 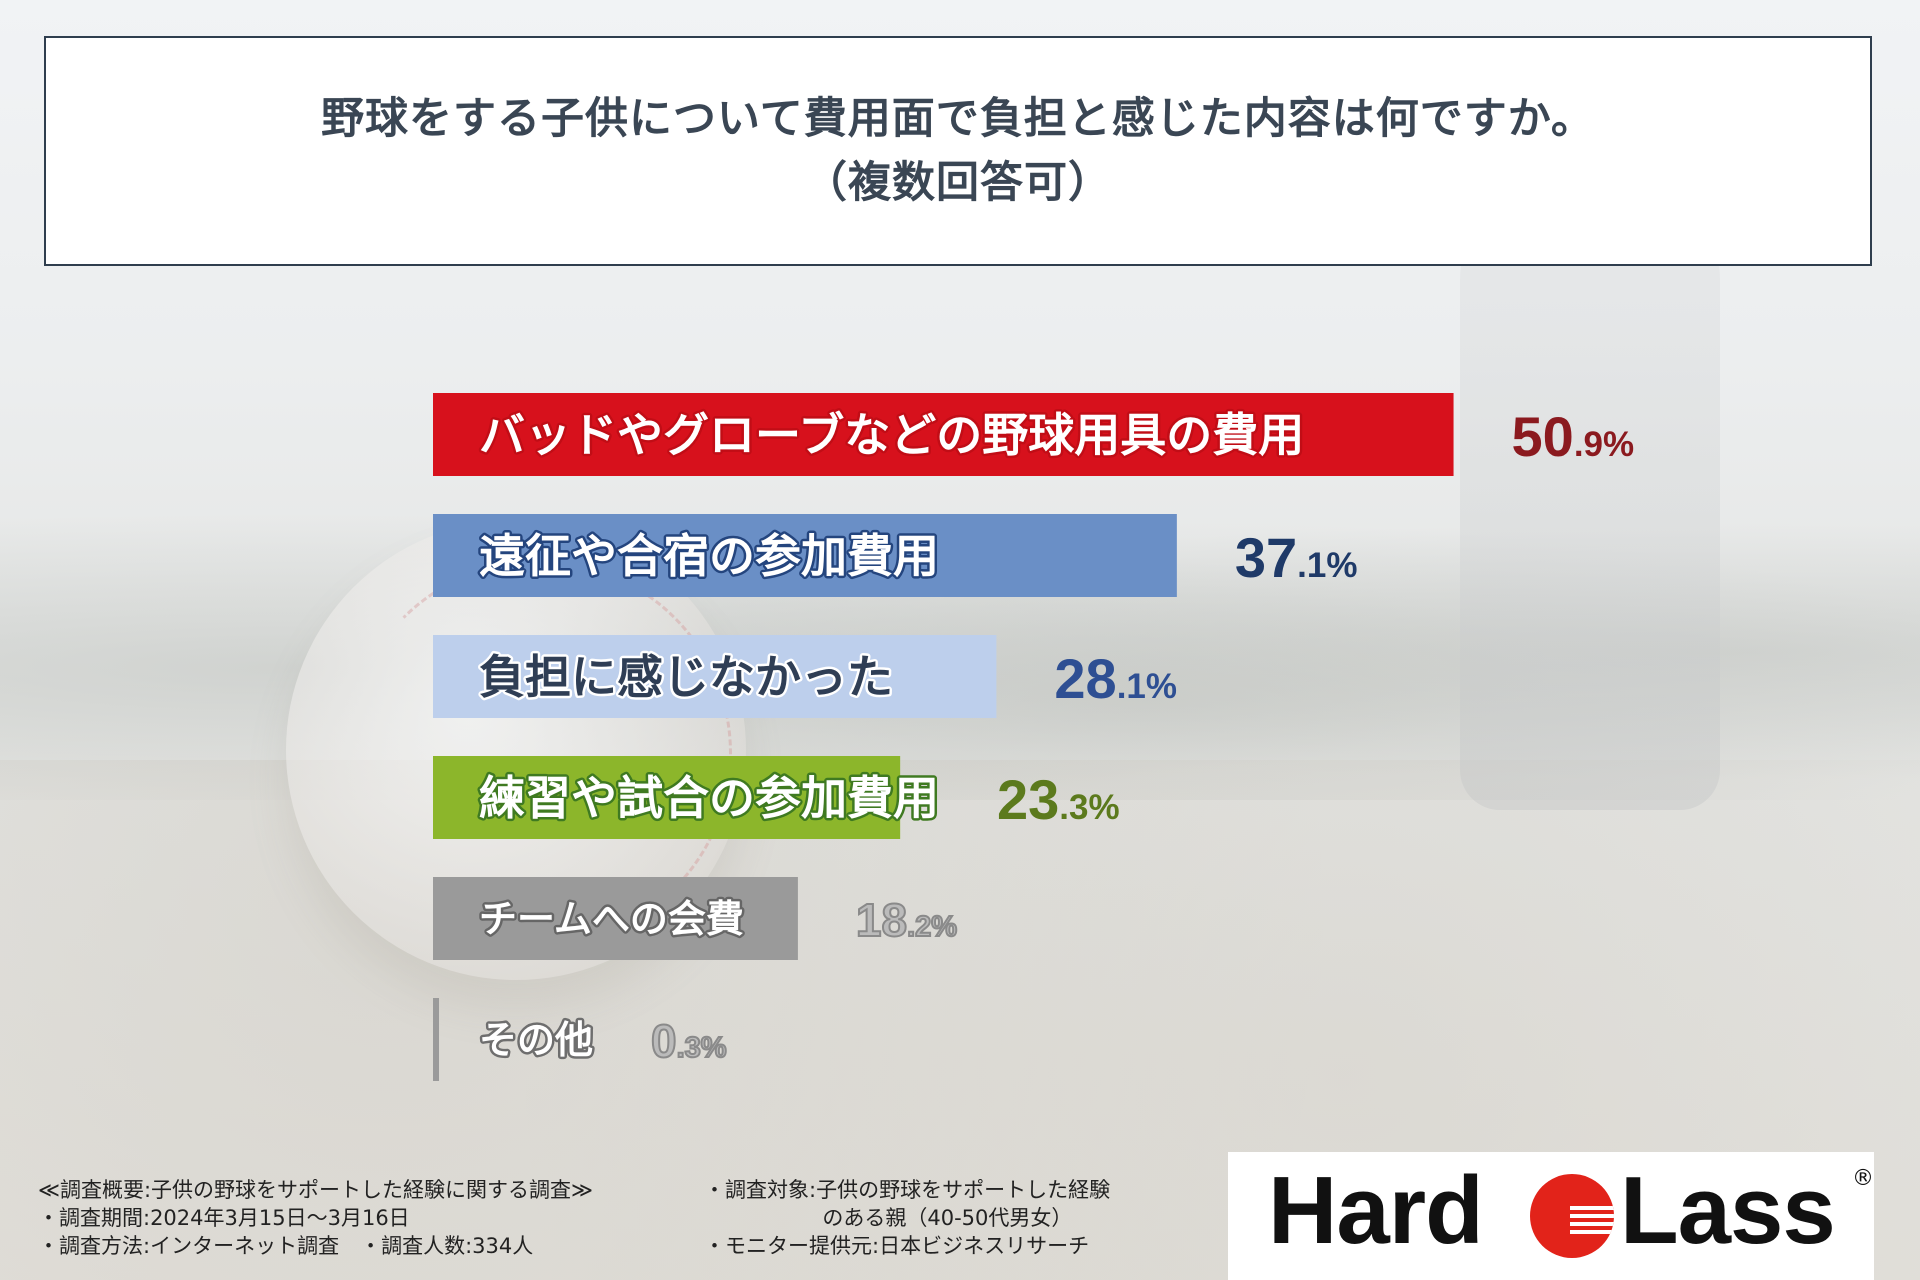 What do you see at coordinates (1863, 1178) in the screenshot?
I see `registered-mark: ®` at bounding box center [1863, 1178].